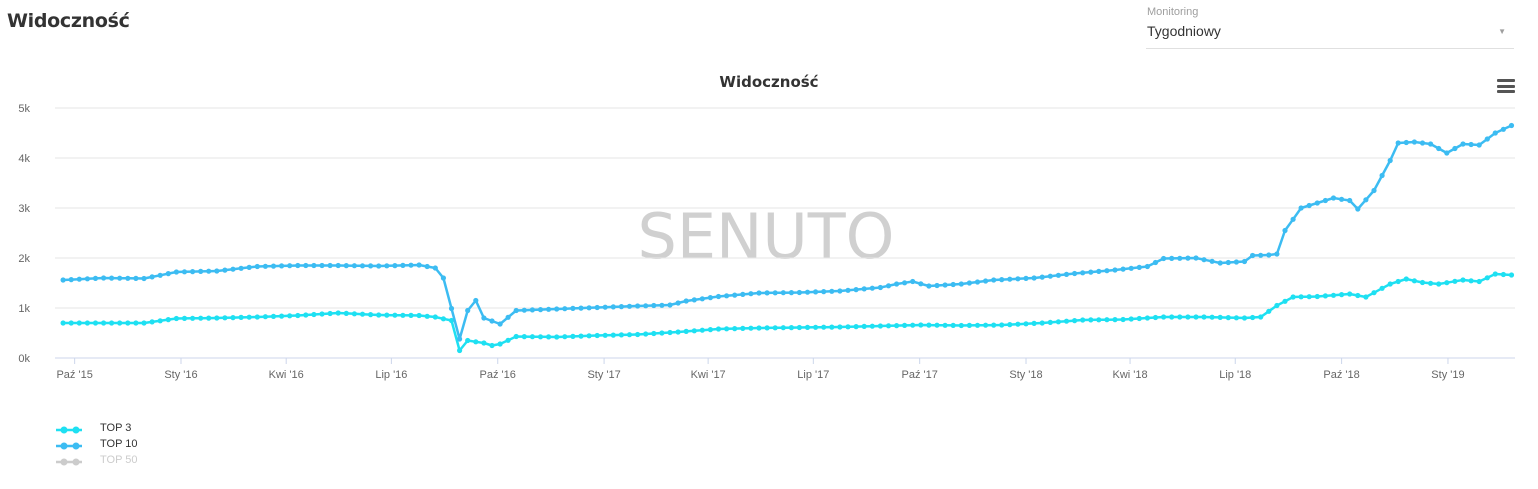 The image size is (1538, 489). I want to click on y-axis: 0k 1k 2k 3k 4k 5k, so click(24, 234).